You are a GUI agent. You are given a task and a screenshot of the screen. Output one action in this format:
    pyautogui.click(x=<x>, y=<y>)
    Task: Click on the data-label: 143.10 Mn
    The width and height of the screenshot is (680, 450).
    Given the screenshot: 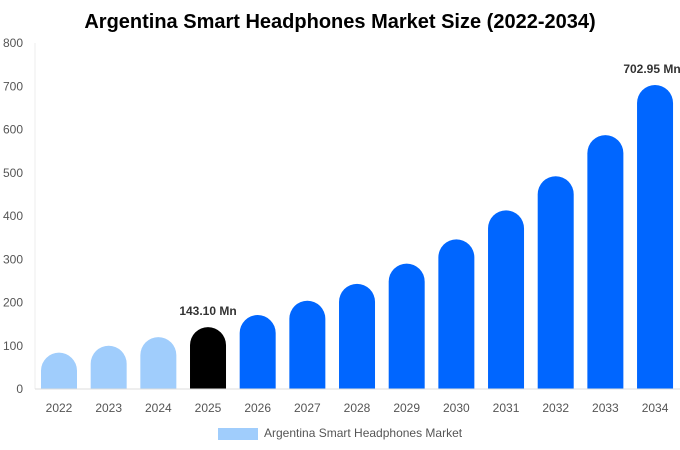 What is the action you would take?
    pyautogui.click(x=207, y=311)
    